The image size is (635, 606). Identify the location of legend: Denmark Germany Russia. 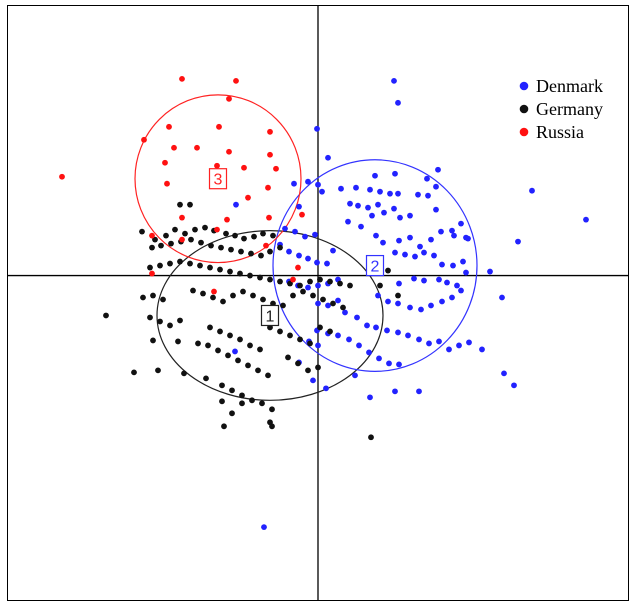
(561, 109).